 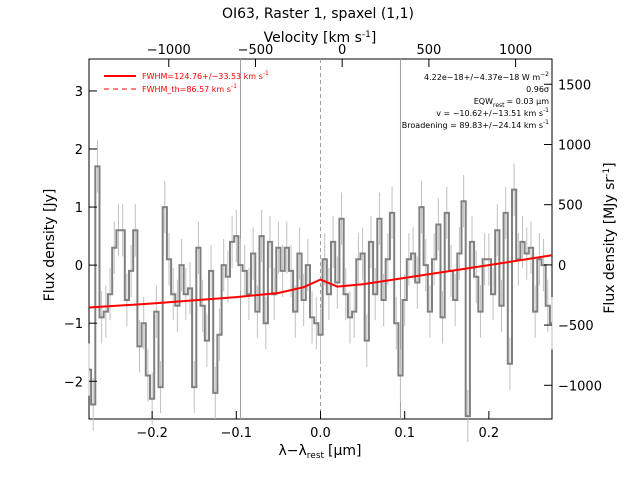 What do you see at coordinates (202, 76) in the screenshot?
I see `legend-fwhm-text: FWHM=124.76+/−33.53 km s` at bounding box center [202, 76].